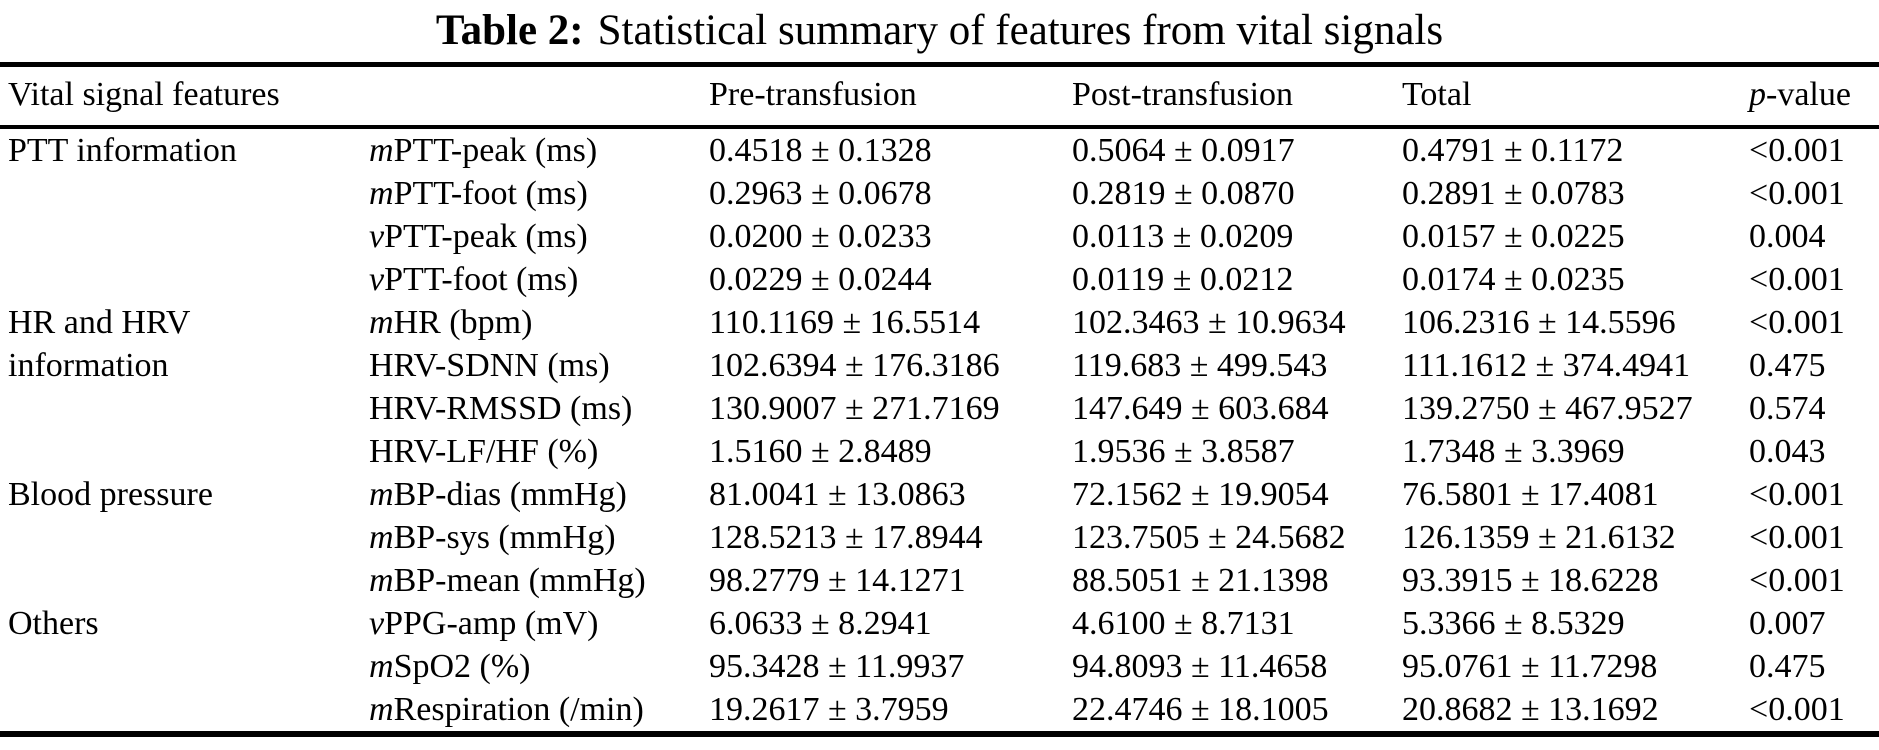 The height and width of the screenshot is (750, 1879). I want to click on pre-transfusion-cell: 6.0633 ± 8.2941, so click(820, 623).